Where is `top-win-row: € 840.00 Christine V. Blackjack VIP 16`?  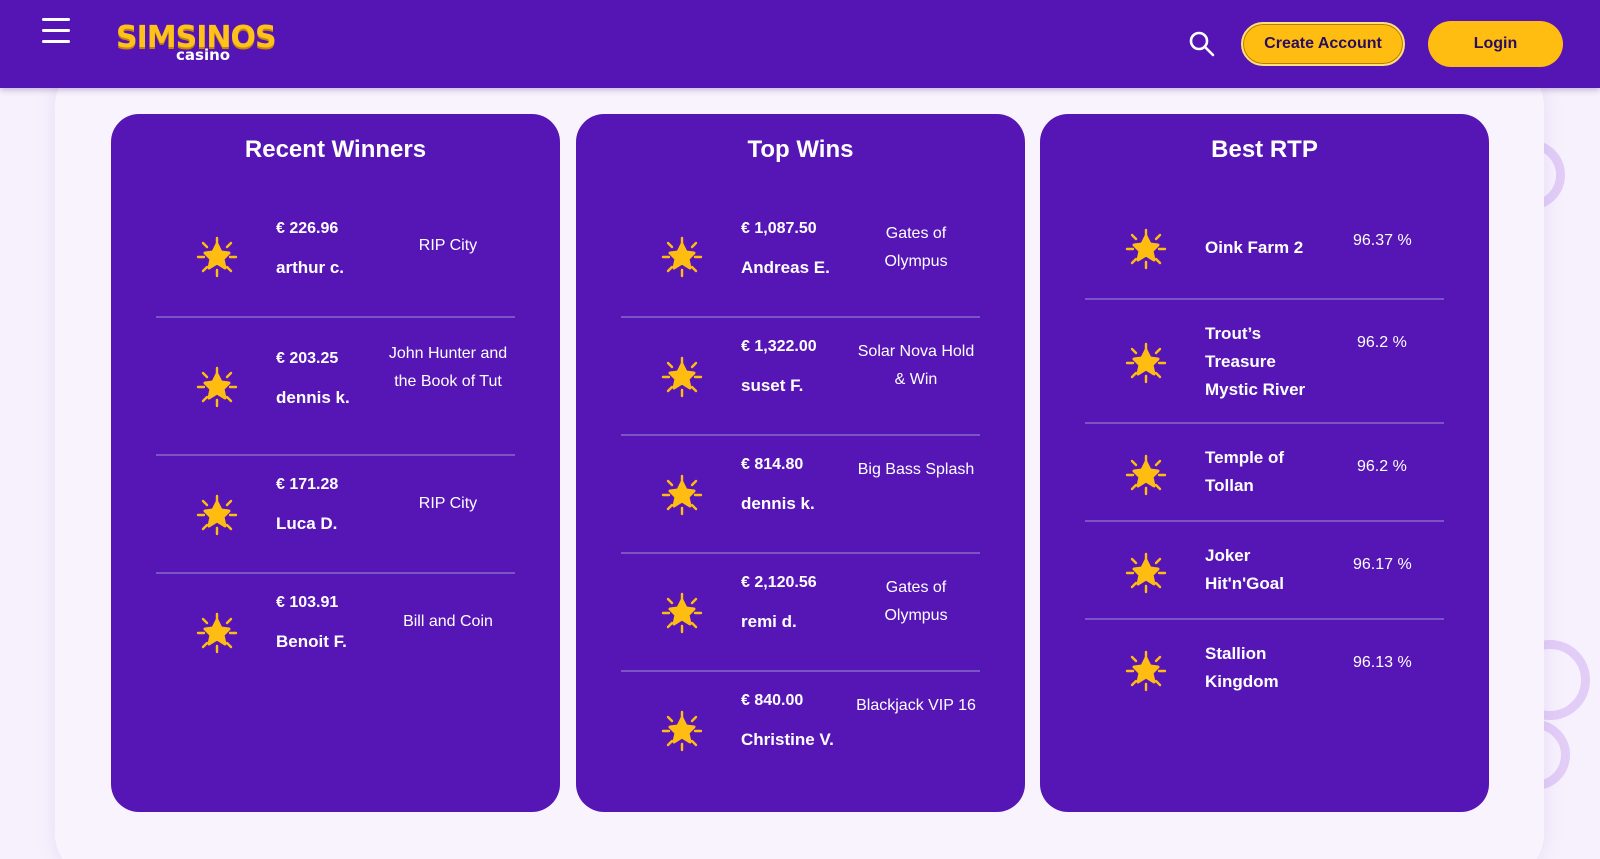 top-win-row: € 840.00 Christine V. Blackjack VIP 16 is located at coordinates (800, 731).